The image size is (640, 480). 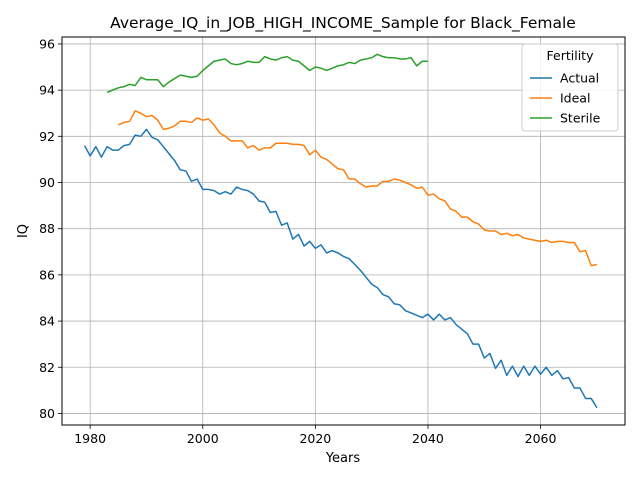 What do you see at coordinates (571, 55) in the screenshot?
I see `legend-title: Fertility` at bounding box center [571, 55].